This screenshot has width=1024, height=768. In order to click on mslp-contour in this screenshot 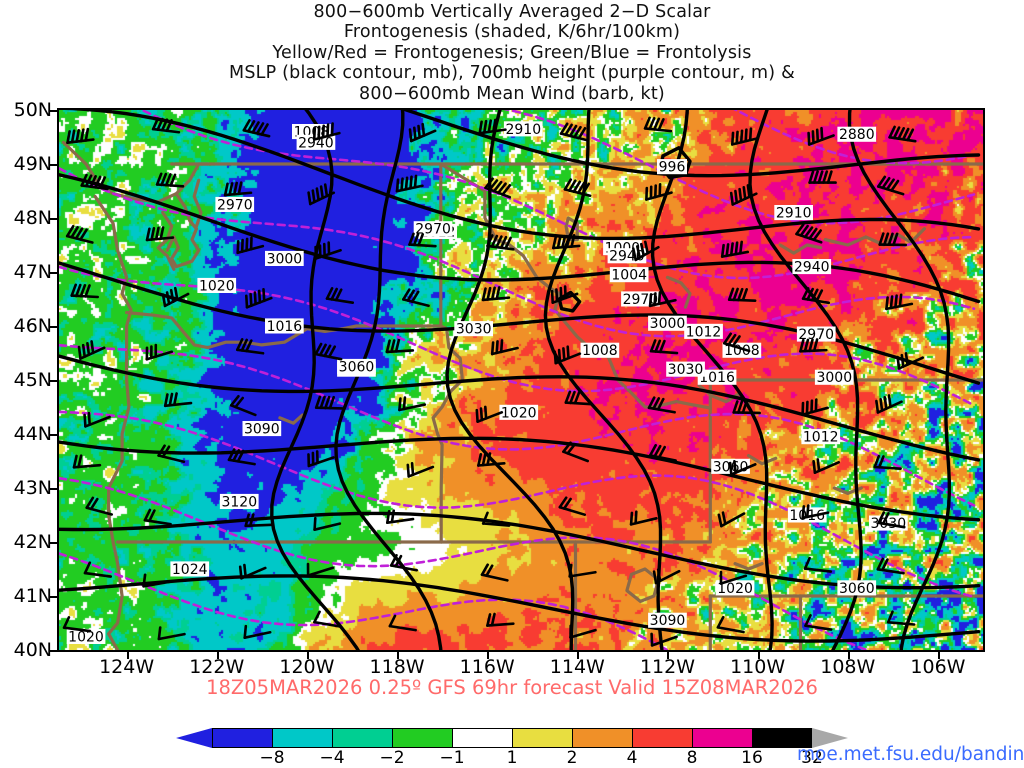, I will do `click(388, 380)`.